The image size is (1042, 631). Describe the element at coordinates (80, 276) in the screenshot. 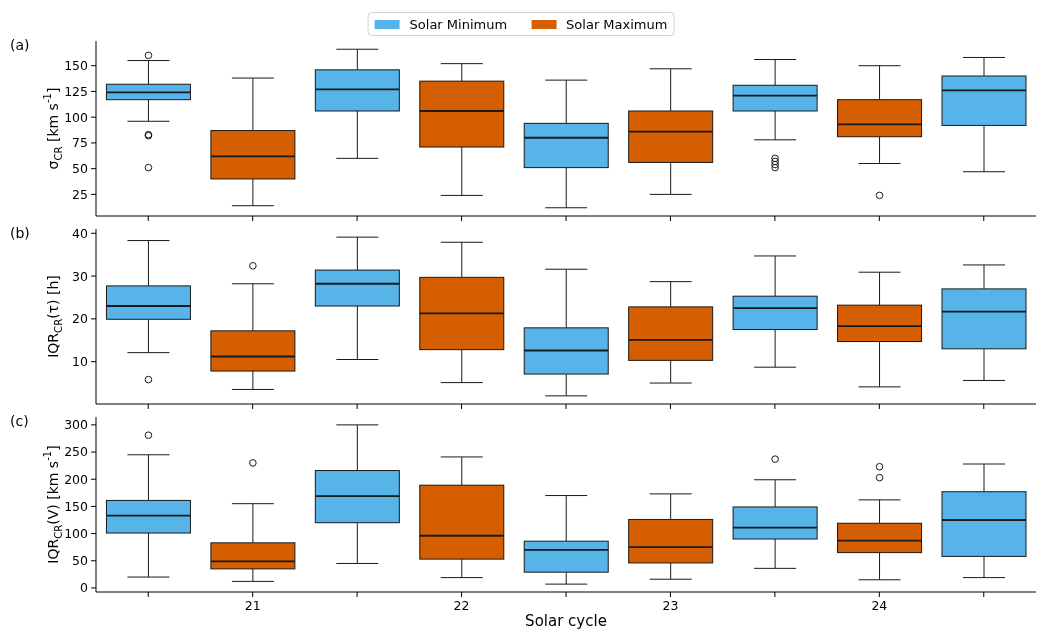

I see `y-tick-label: 30` at that location.